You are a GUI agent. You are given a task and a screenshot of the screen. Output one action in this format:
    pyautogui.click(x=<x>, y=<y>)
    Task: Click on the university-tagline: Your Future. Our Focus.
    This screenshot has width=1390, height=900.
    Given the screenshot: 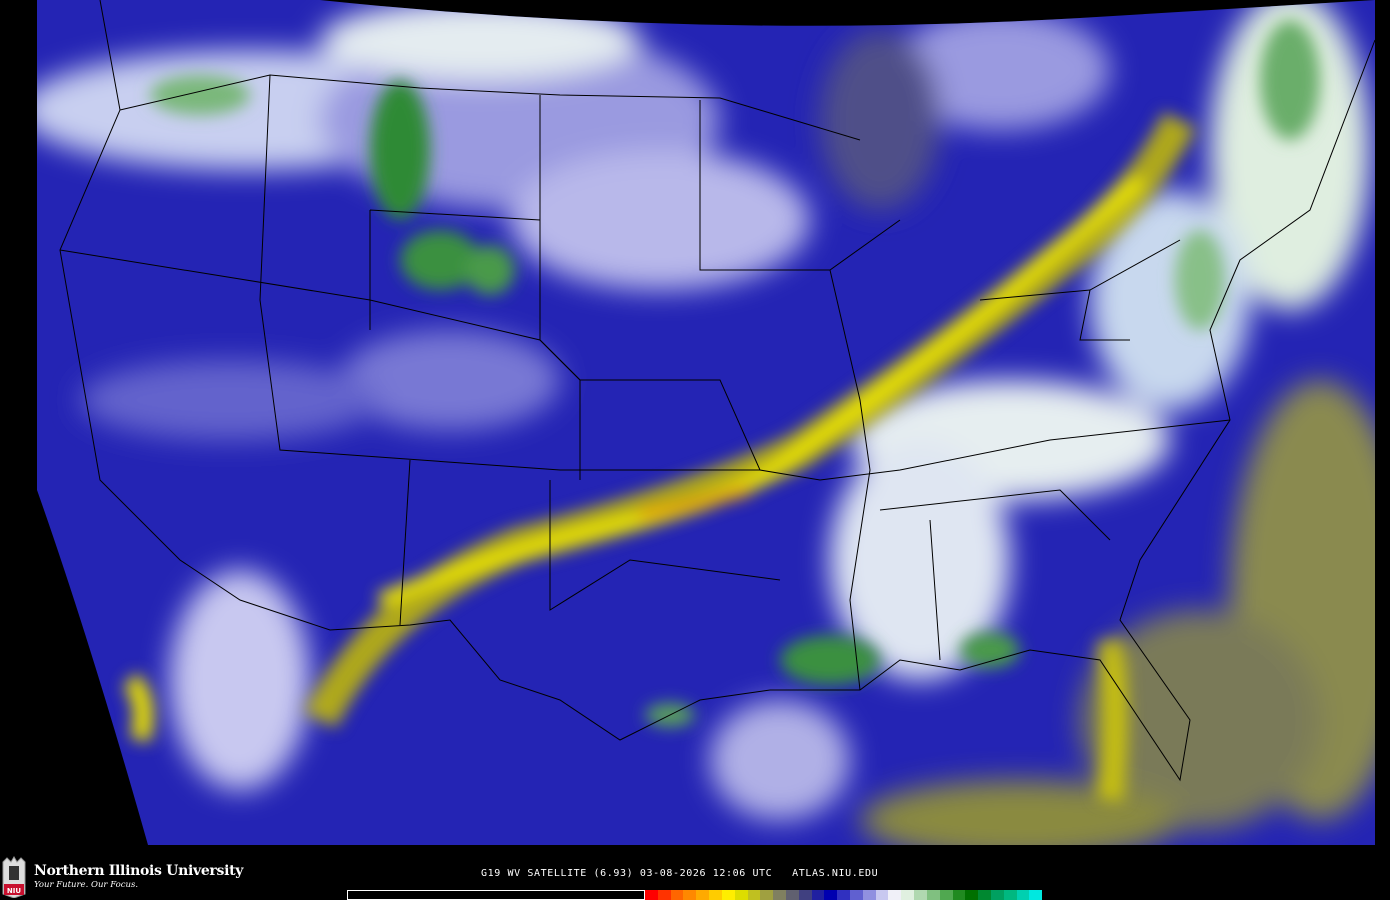 What is the action you would take?
    pyautogui.click(x=86, y=885)
    